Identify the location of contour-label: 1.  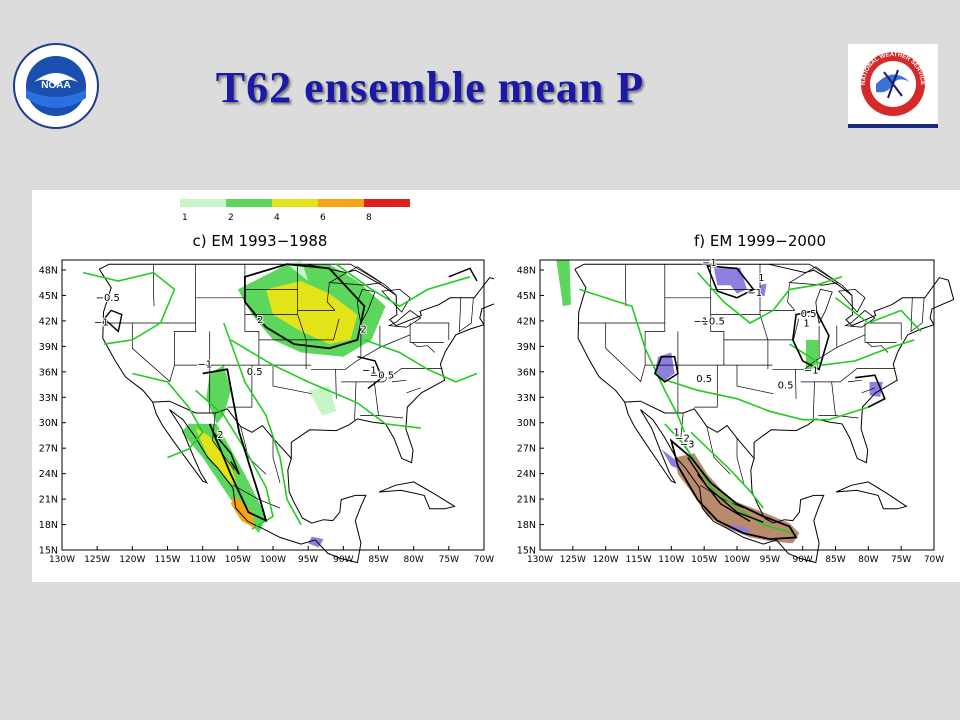
(761, 278).